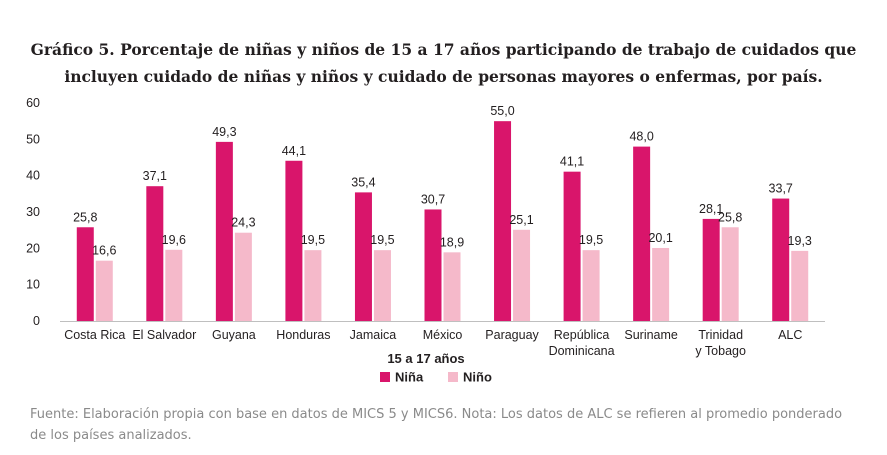 This screenshot has width=887, height=455. I want to click on y-tick-label: 40, so click(33, 176).